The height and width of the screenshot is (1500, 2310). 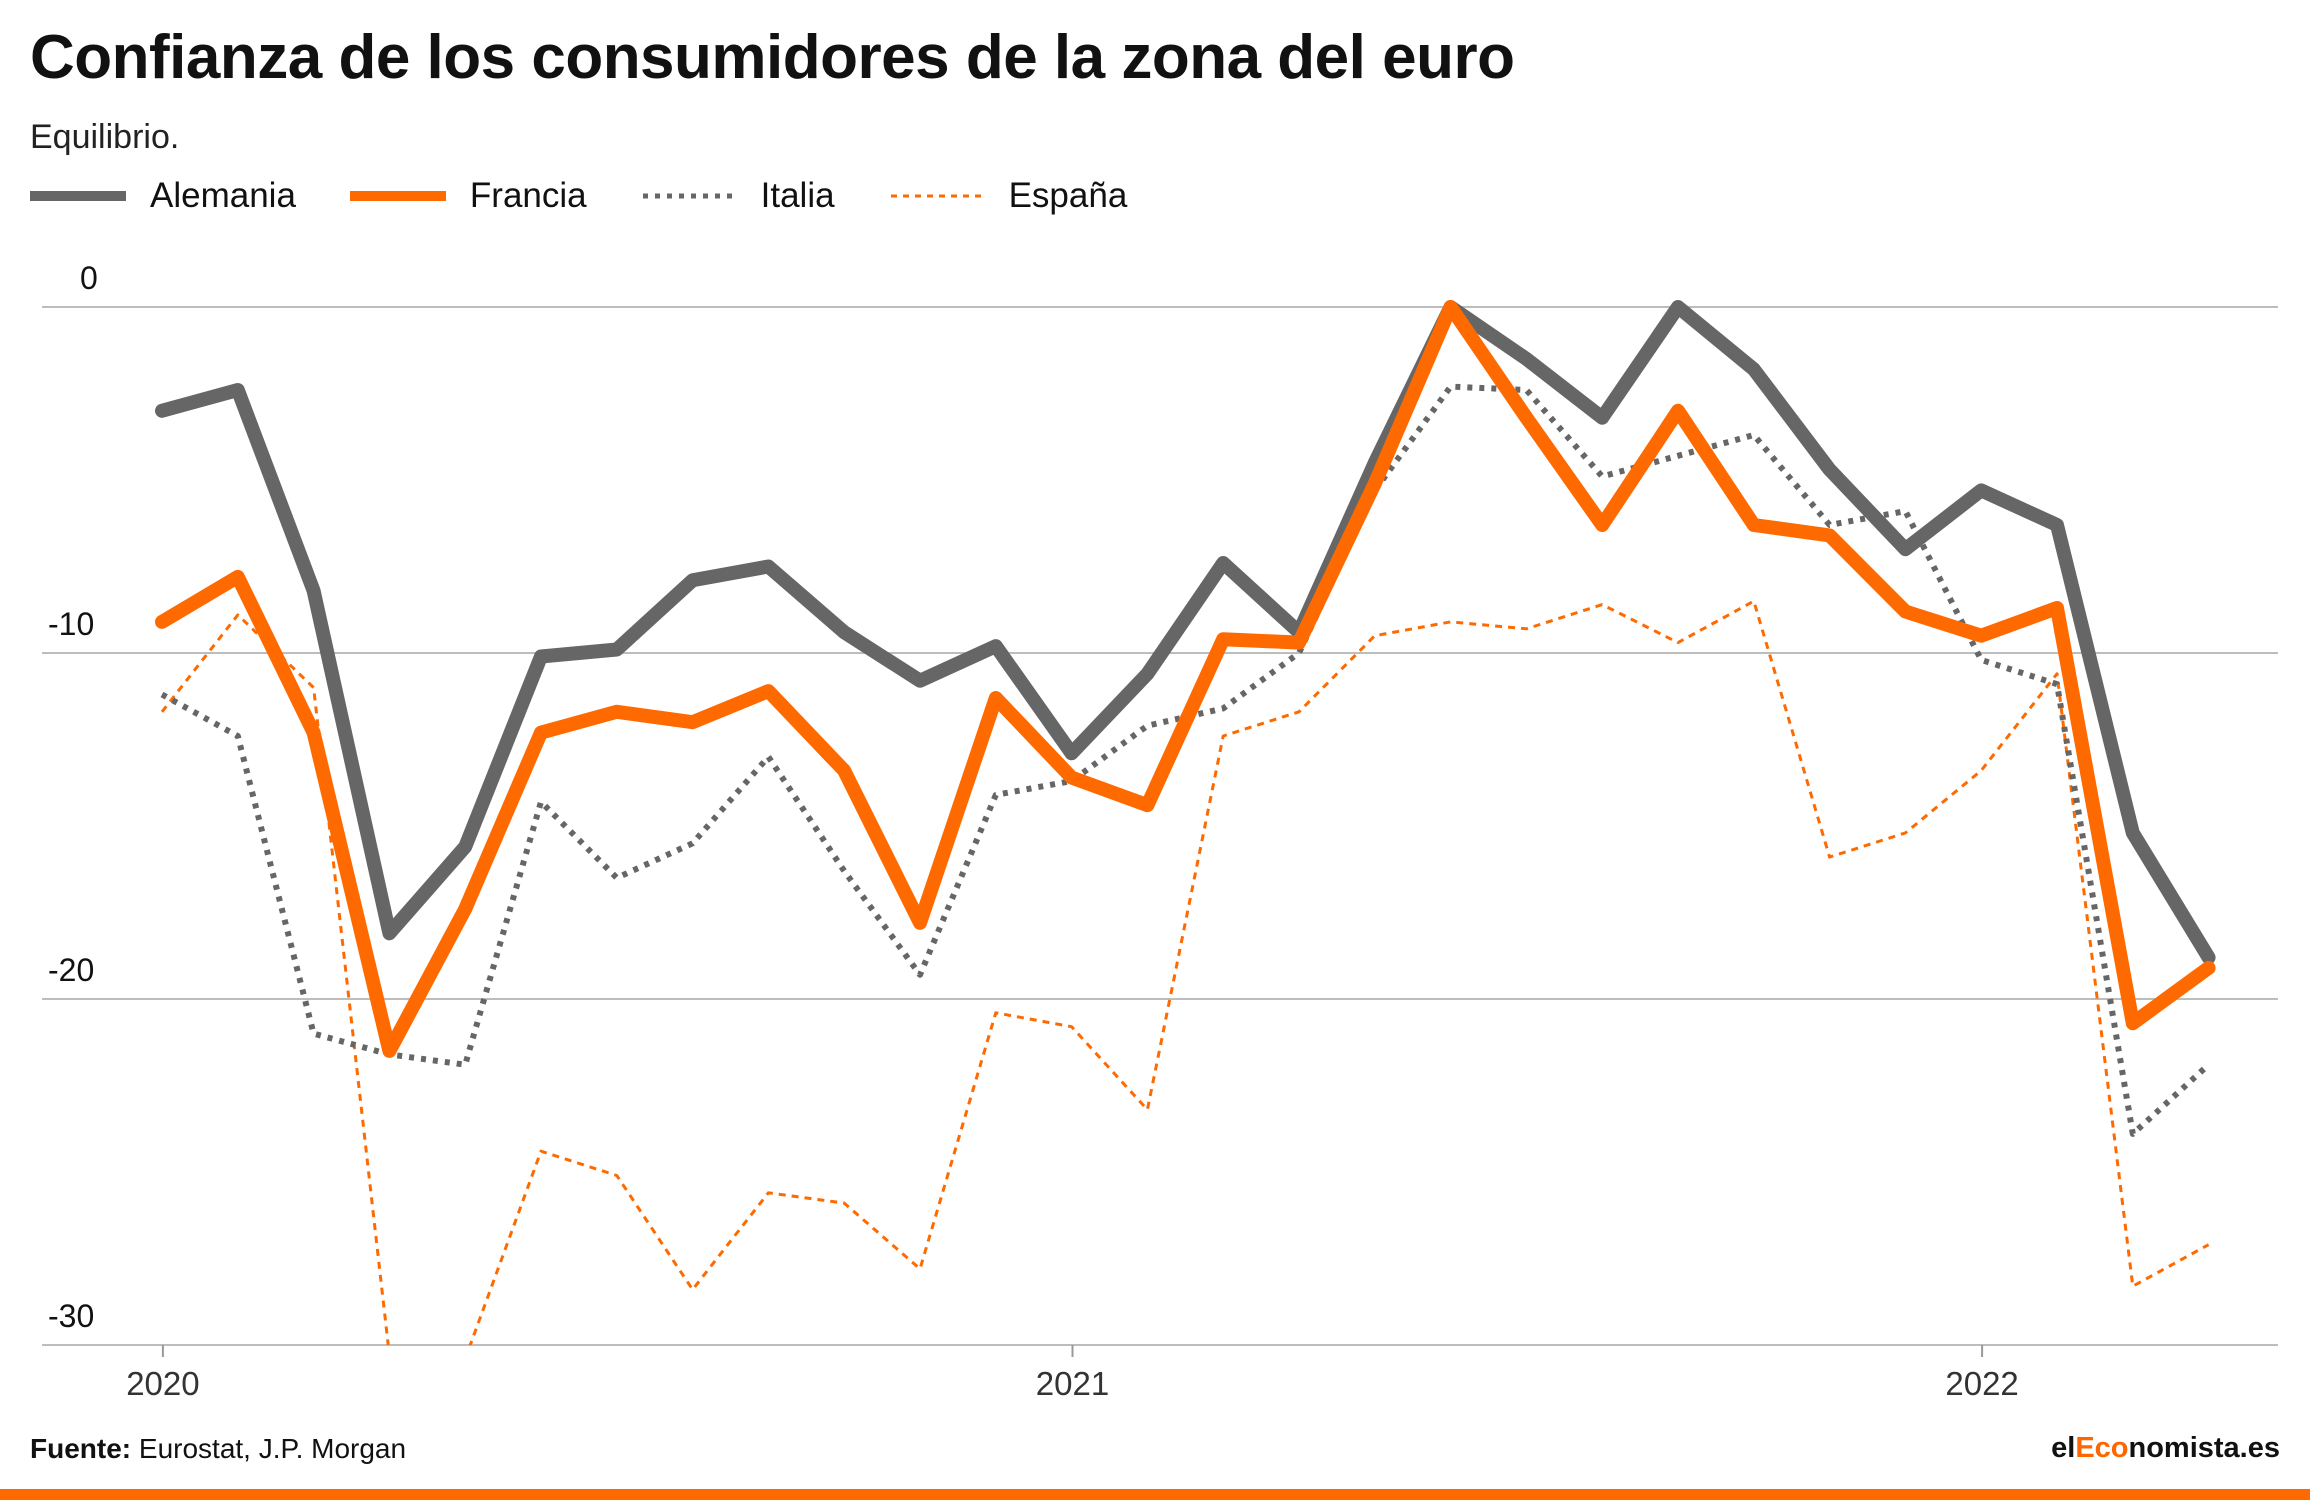 What do you see at coordinates (2204, 1448) in the screenshot?
I see `brand-suffix: nomista.es` at bounding box center [2204, 1448].